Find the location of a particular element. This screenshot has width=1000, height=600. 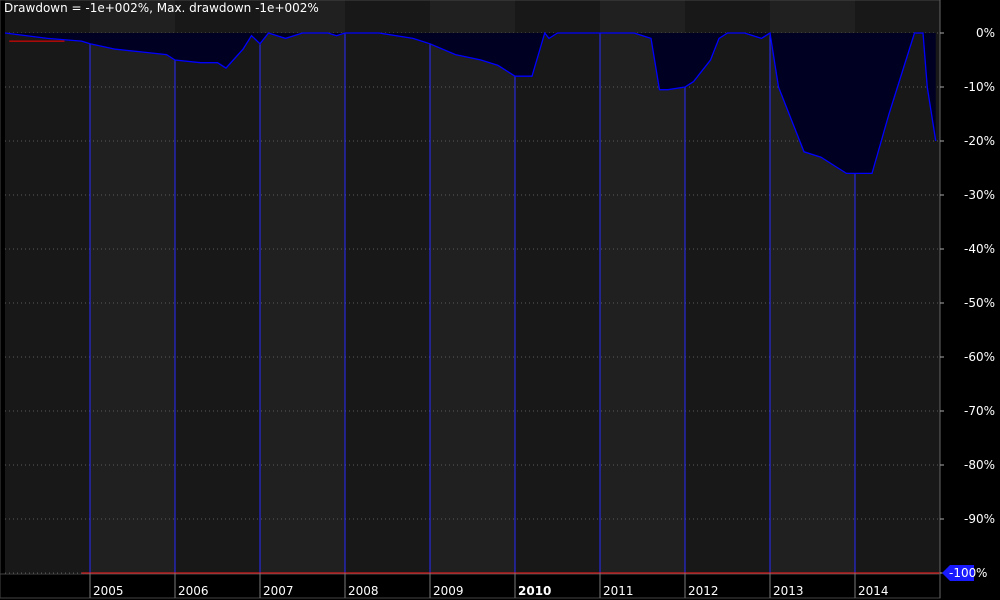

y-tick-label: -40% is located at coordinates (979, 249).